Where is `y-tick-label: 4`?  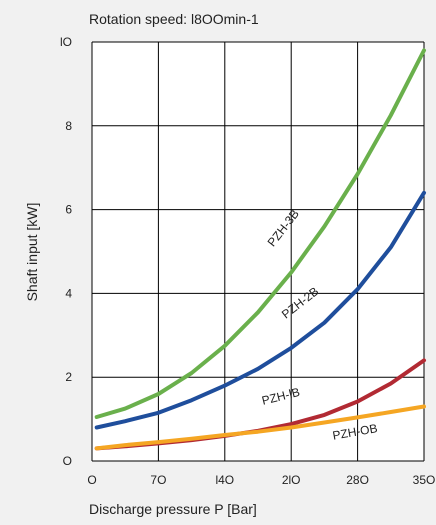 y-tick-label: 4 is located at coordinates (68, 293).